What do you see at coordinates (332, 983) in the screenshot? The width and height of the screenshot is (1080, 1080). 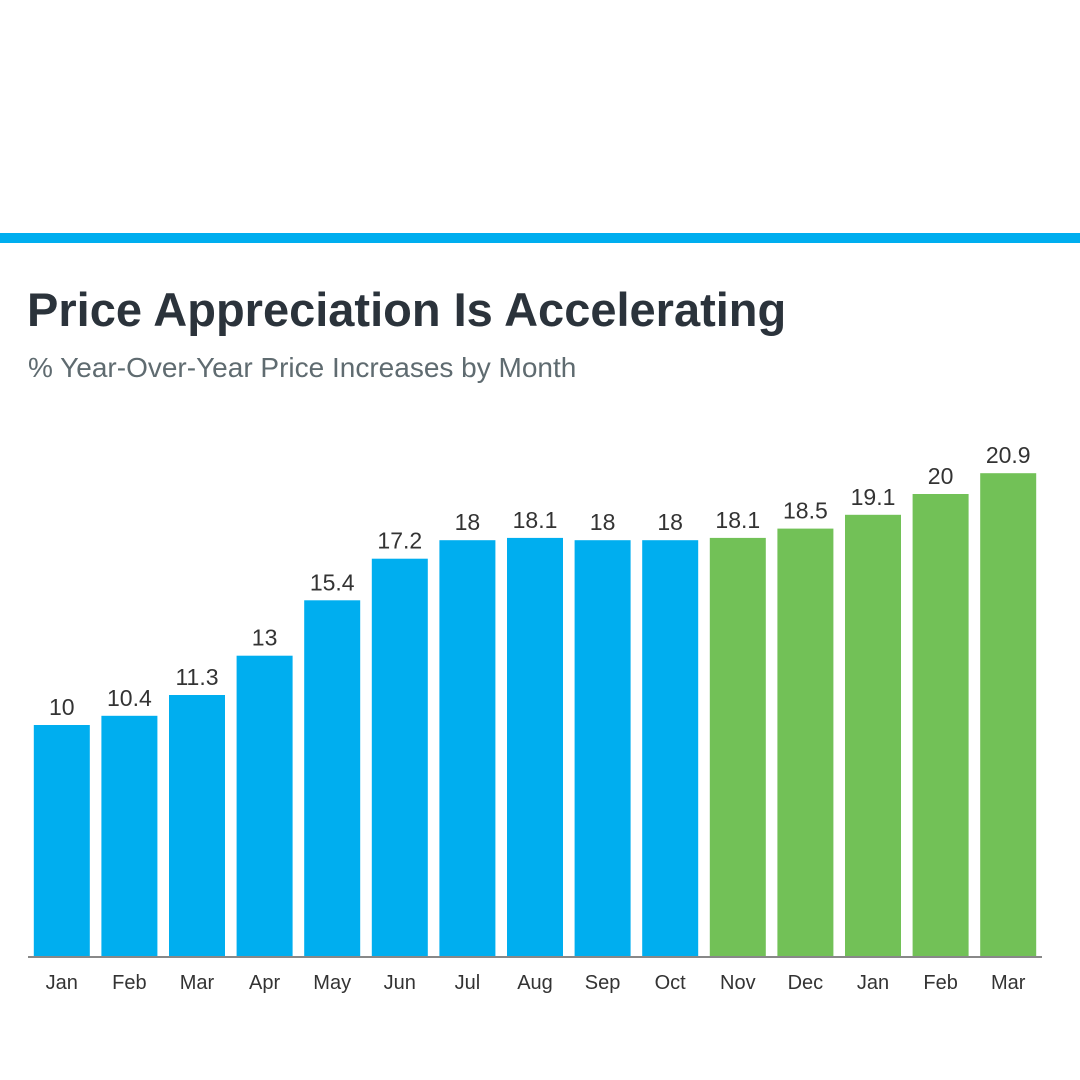 I see `x-tick-label: May` at bounding box center [332, 983].